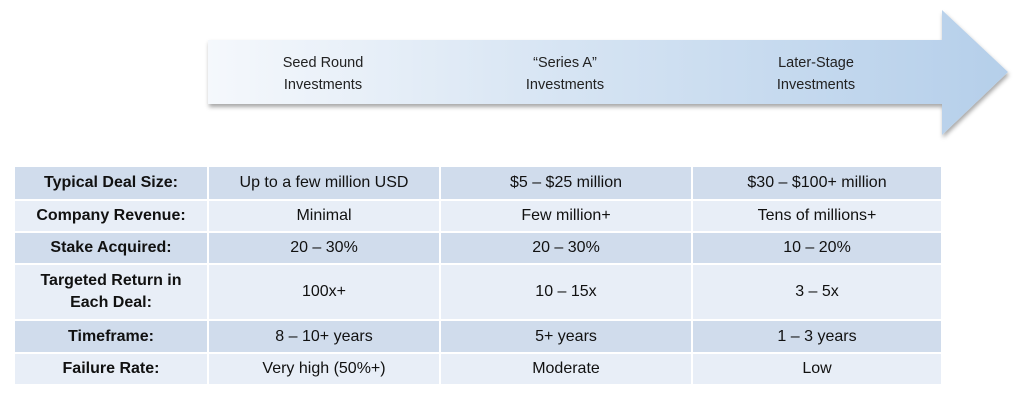 Image resolution: width=1024 pixels, height=401 pixels. I want to click on cell-seed: 20 – 30%, so click(324, 248).